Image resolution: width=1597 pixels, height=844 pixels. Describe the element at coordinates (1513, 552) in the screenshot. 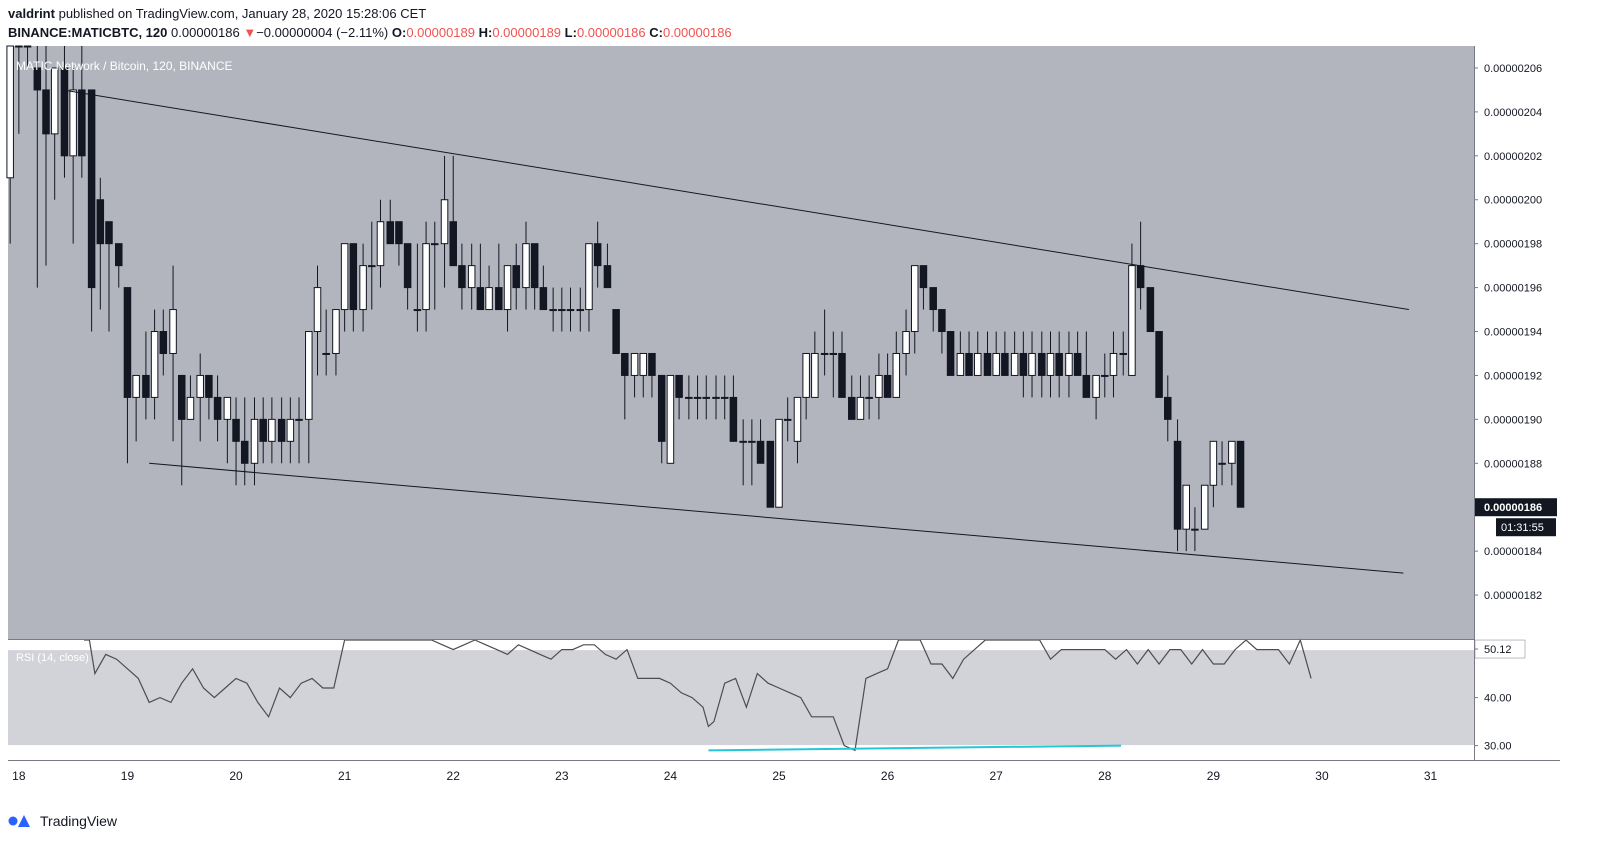

I see `y-tick-label: 0.00000184` at that location.